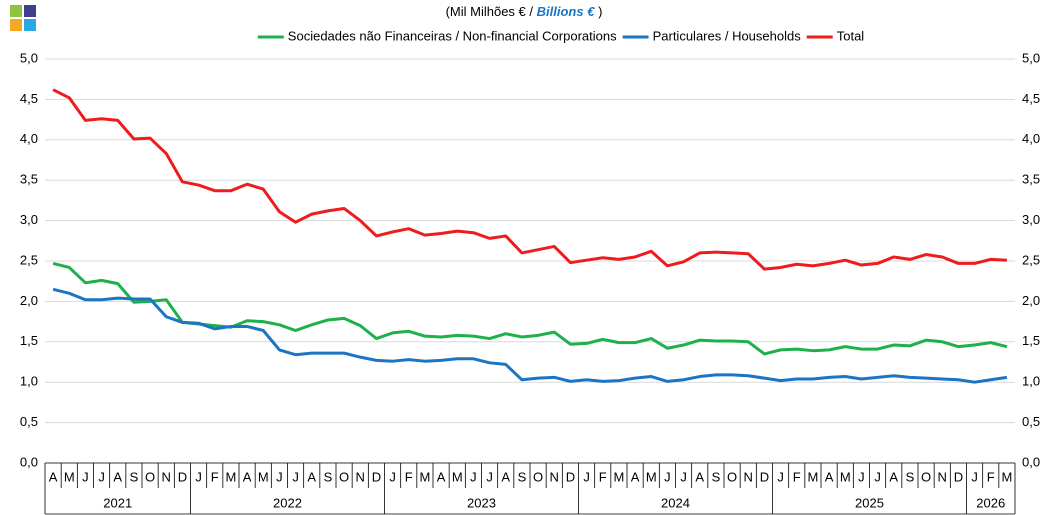  Describe the element at coordinates (287, 502) in the screenshot. I see `year-label: 2022` at that location.